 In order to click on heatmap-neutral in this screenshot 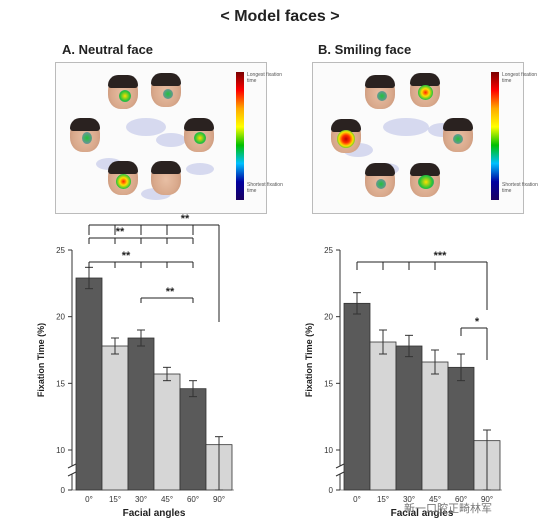, I will do `click(161, 138)`.